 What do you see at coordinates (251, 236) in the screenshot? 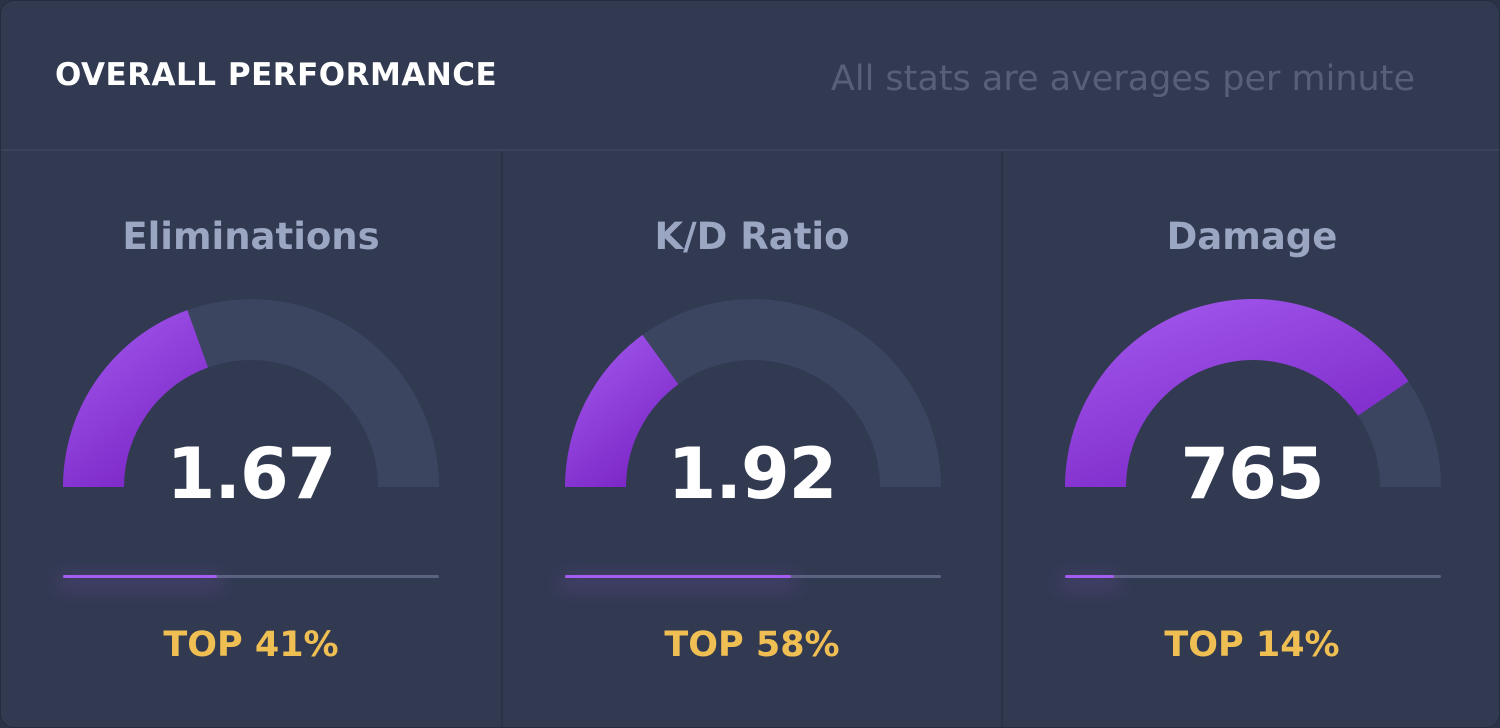
I see `stat-label: Eliminations` at bounding box center [251, 236].